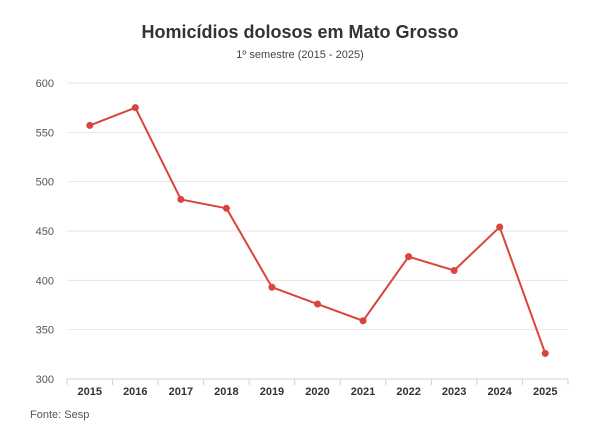  What do you see at coordinates (60, 415) in the screenshot?
I see `source-note: Fonte: Sesp` at bounding box center [60, 415].